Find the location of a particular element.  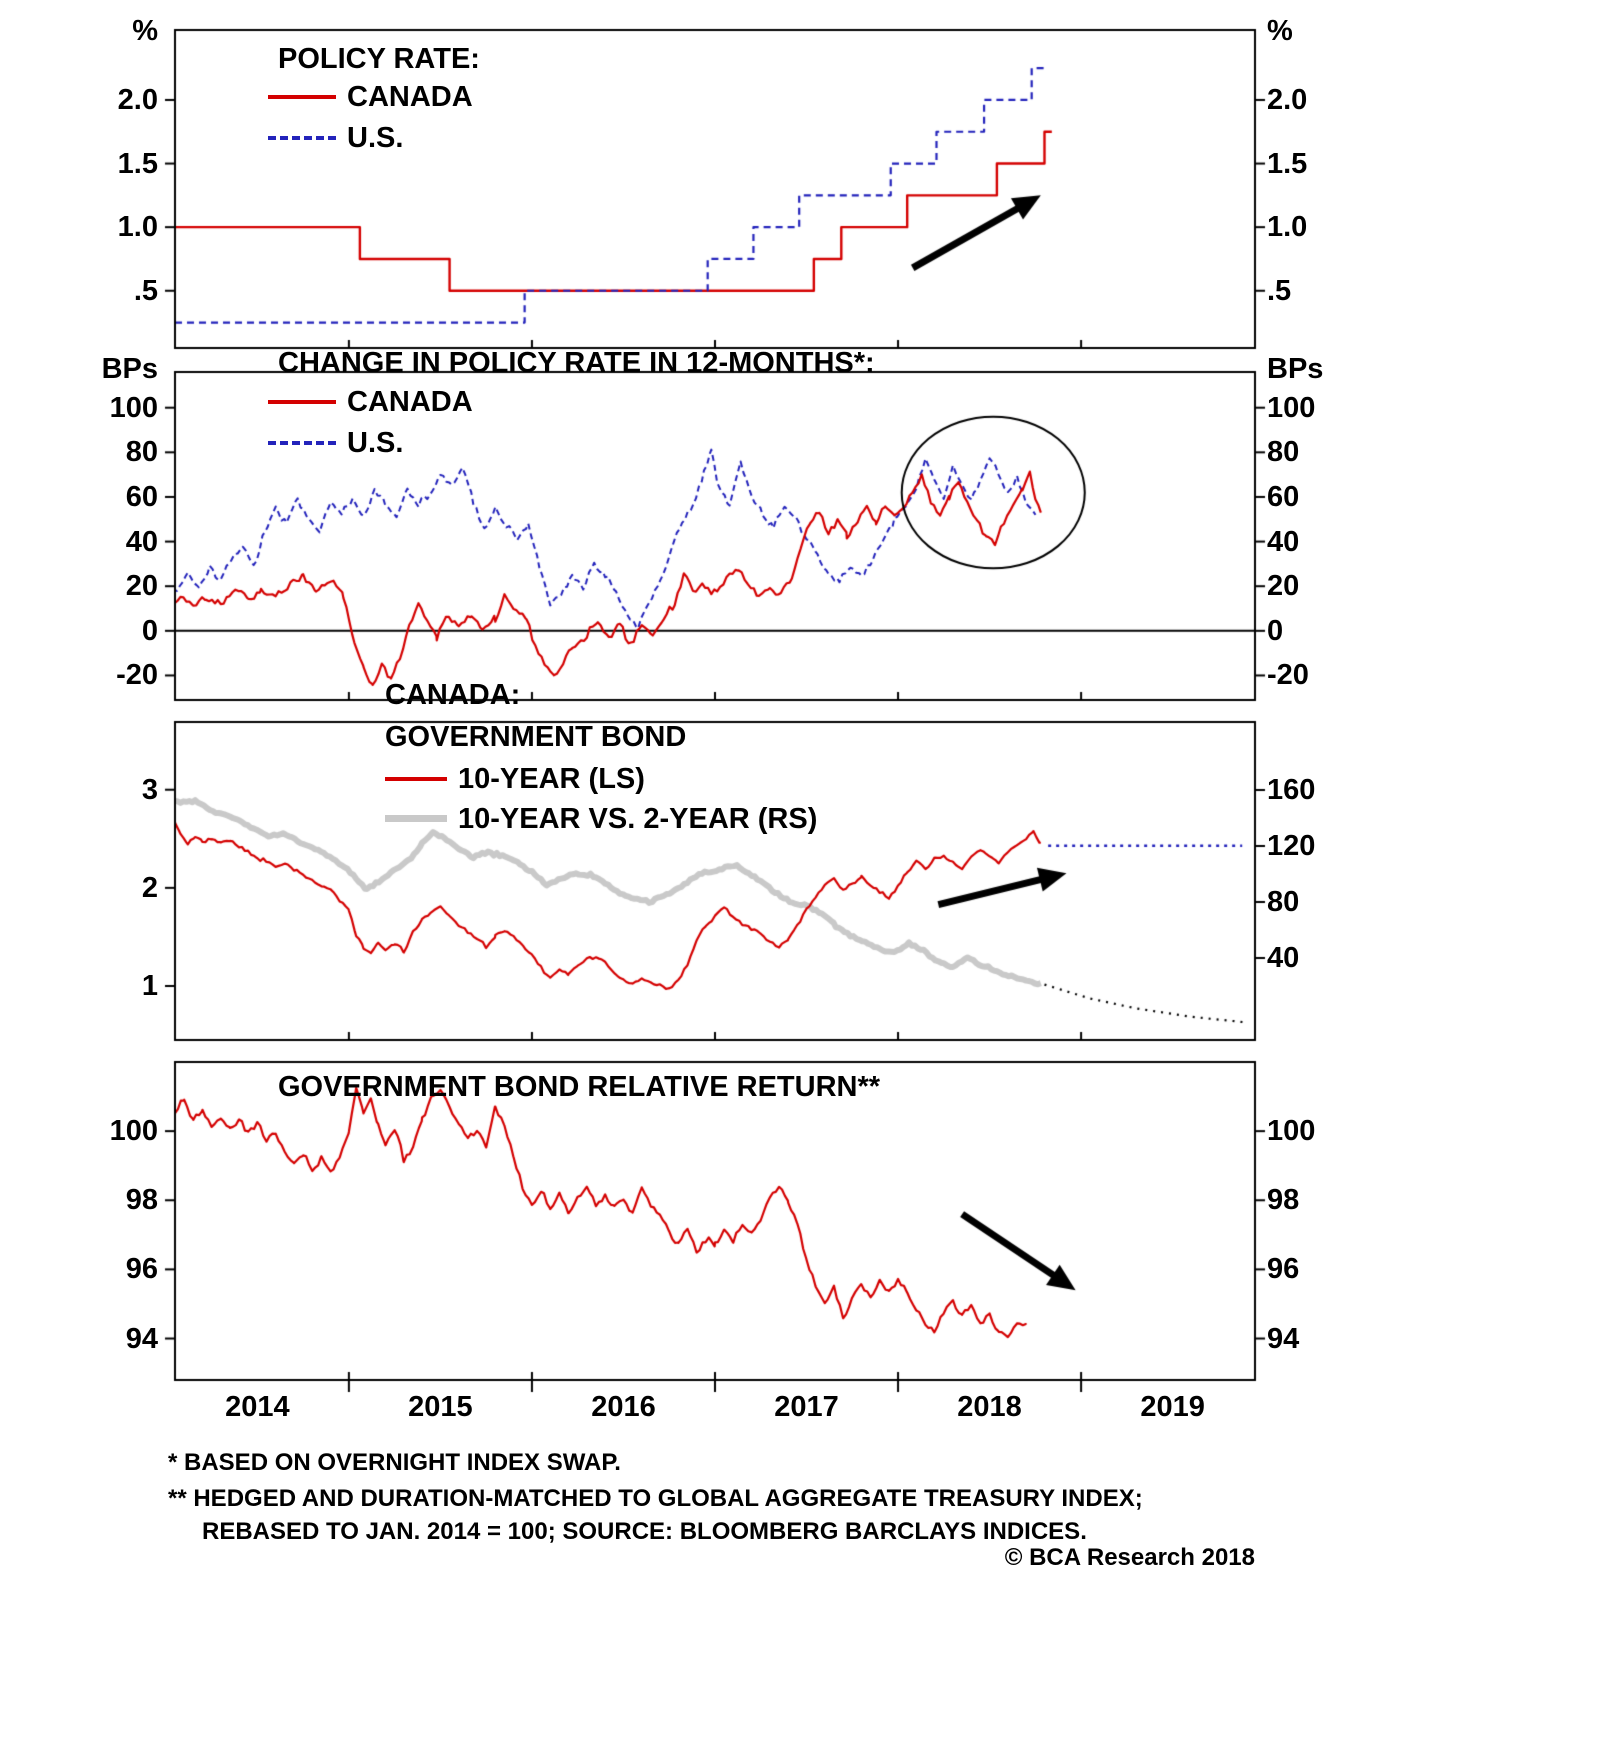

p2-title: CHANGE IN POLICY RATE IN 12-MONTHS*: is located at coordinates (576, 363).